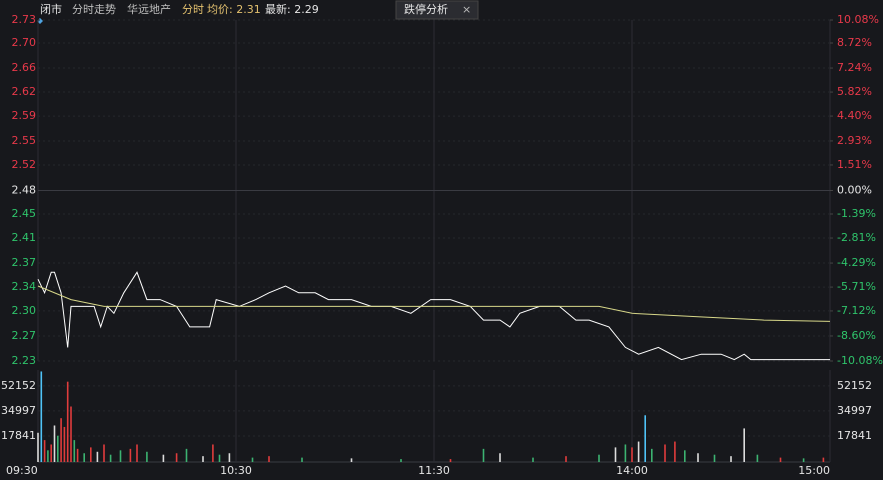 The height and width of the screenshot is (480, 883). What do you see at coordinates (24, 140) in the screenshot?
I see `y-tick-label: 2.55` at bounding box center [24, 140].